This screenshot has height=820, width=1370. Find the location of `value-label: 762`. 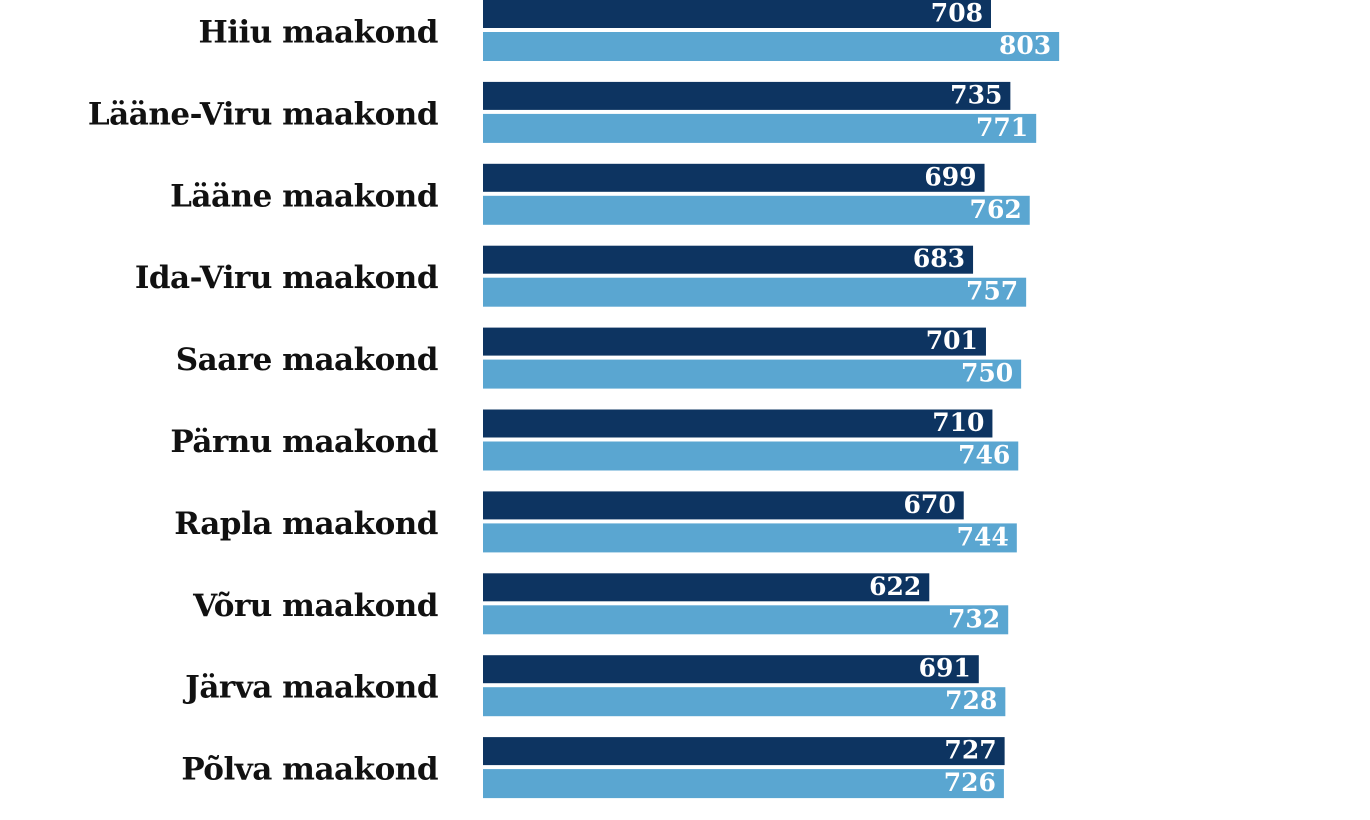

value-label: 762 is located at coordinates (996, 209).